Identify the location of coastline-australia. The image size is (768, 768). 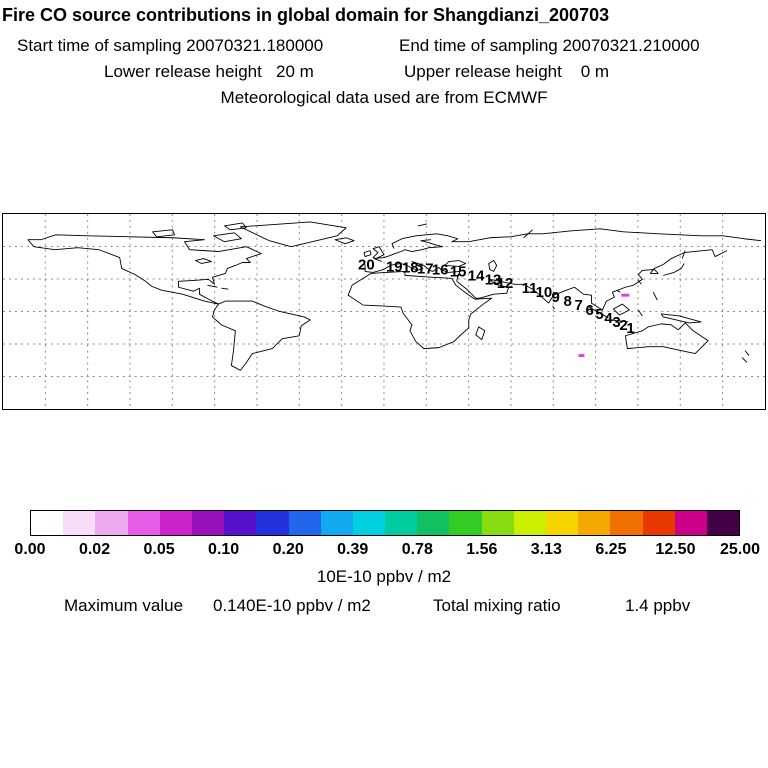
(666, 338).